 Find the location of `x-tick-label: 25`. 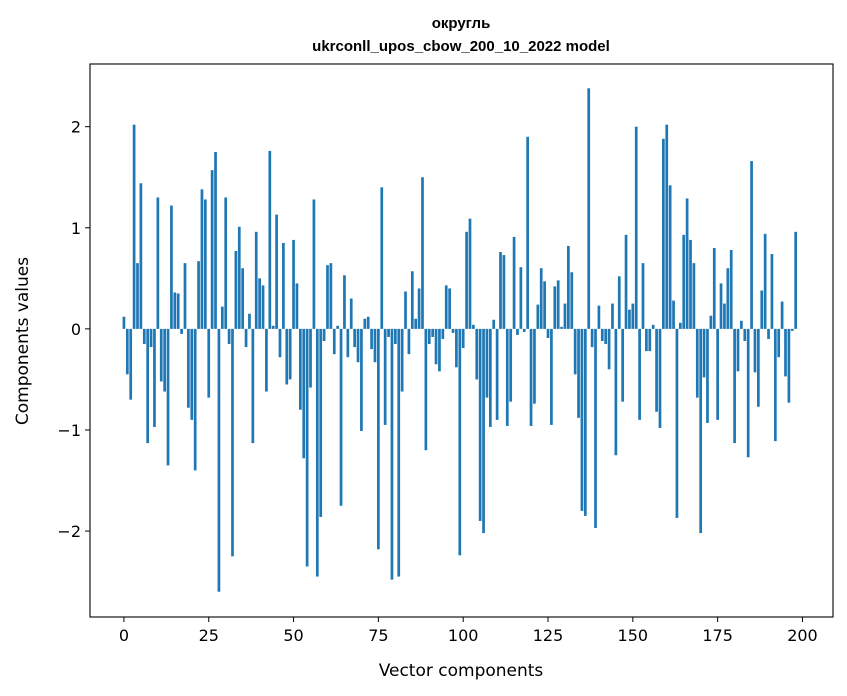

x-tick-label: 25 is located at coordinates (209, 635).